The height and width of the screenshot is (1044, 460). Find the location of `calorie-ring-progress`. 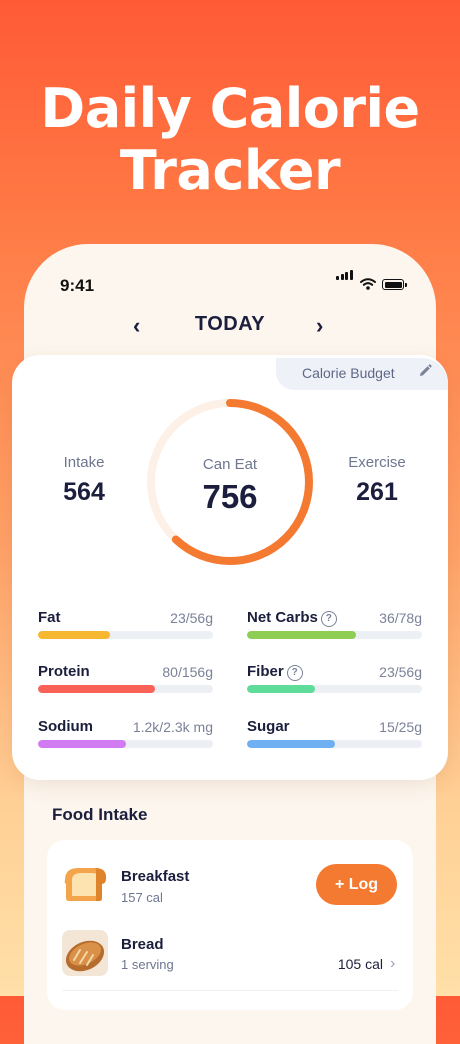

calorie-ring-progress is located at coordinates (230, 482).